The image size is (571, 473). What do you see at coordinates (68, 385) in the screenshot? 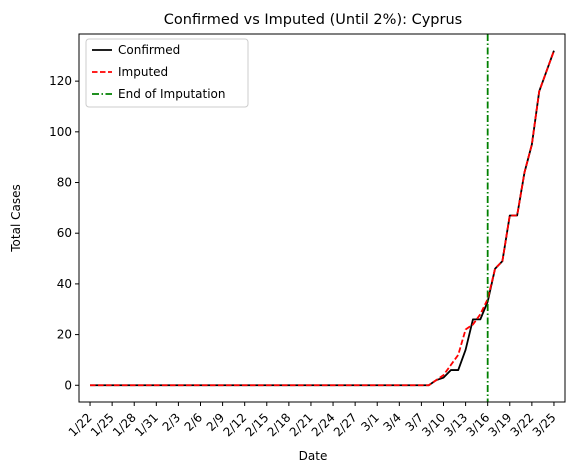
I see `y-tick-label: 0` at bounding box center [68, 385].